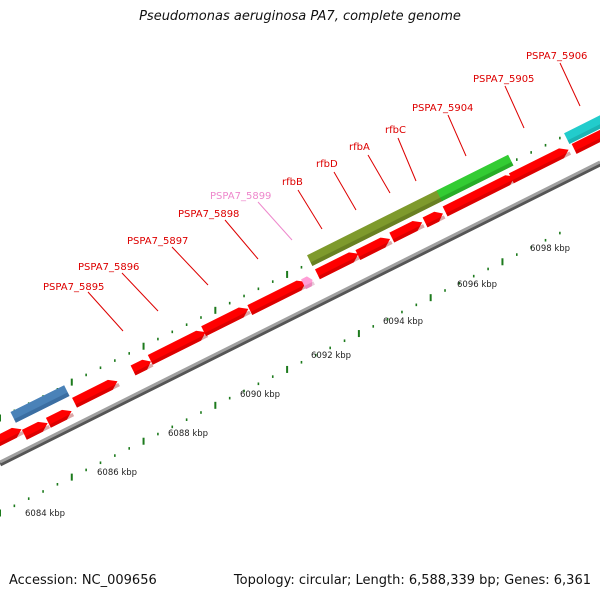 The height and width of the screenshot is (600, 600). What do you see at coordinates (292, 182) in the screenshot?
I see `gene-label: rfbB` at bounding box center [292, 182].